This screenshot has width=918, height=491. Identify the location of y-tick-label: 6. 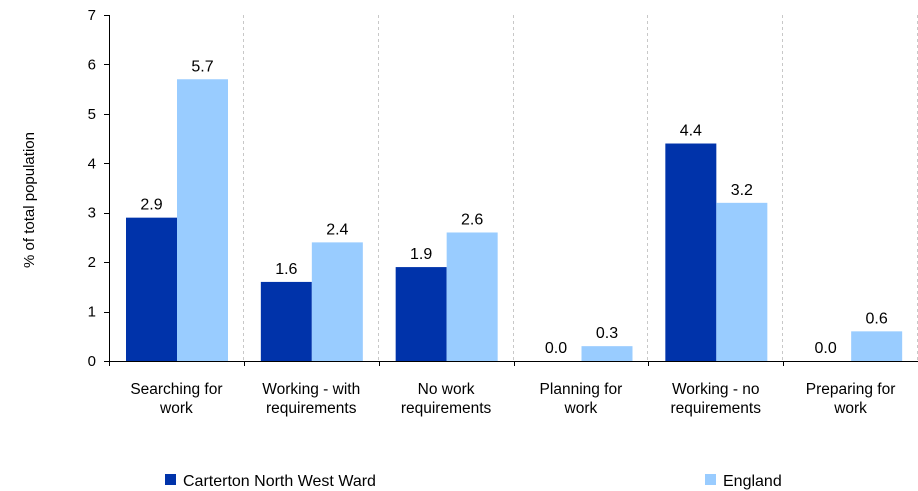
(92, 64).